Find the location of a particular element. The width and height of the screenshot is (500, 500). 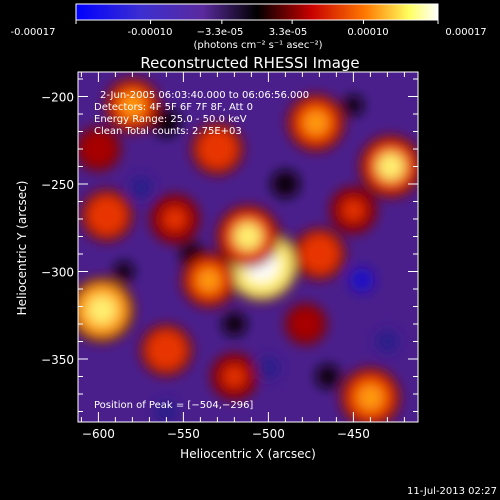

y-axis-tick-labels: −200 −250 −300 −350 is located at coordinates (57, 229).